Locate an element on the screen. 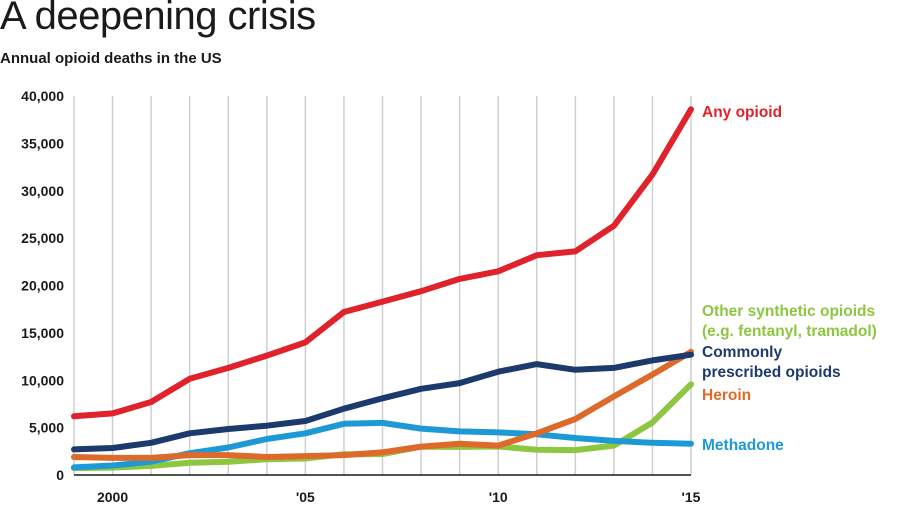 This screenshot has height=513, width=900. x-tick-label: '10 is located at coordinates (498, 497).